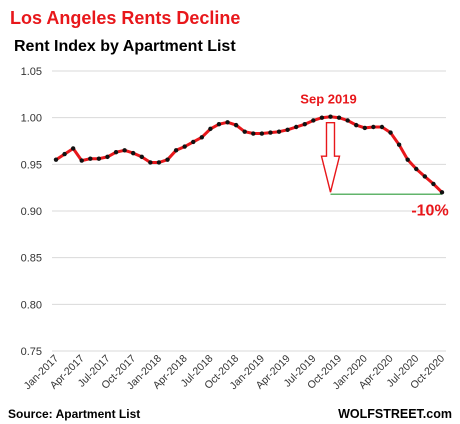  I want to click on y-axis-ticks: 0.75 0.80 0.85 0.90 0.95 1.00 1.05, so click(31, 212).